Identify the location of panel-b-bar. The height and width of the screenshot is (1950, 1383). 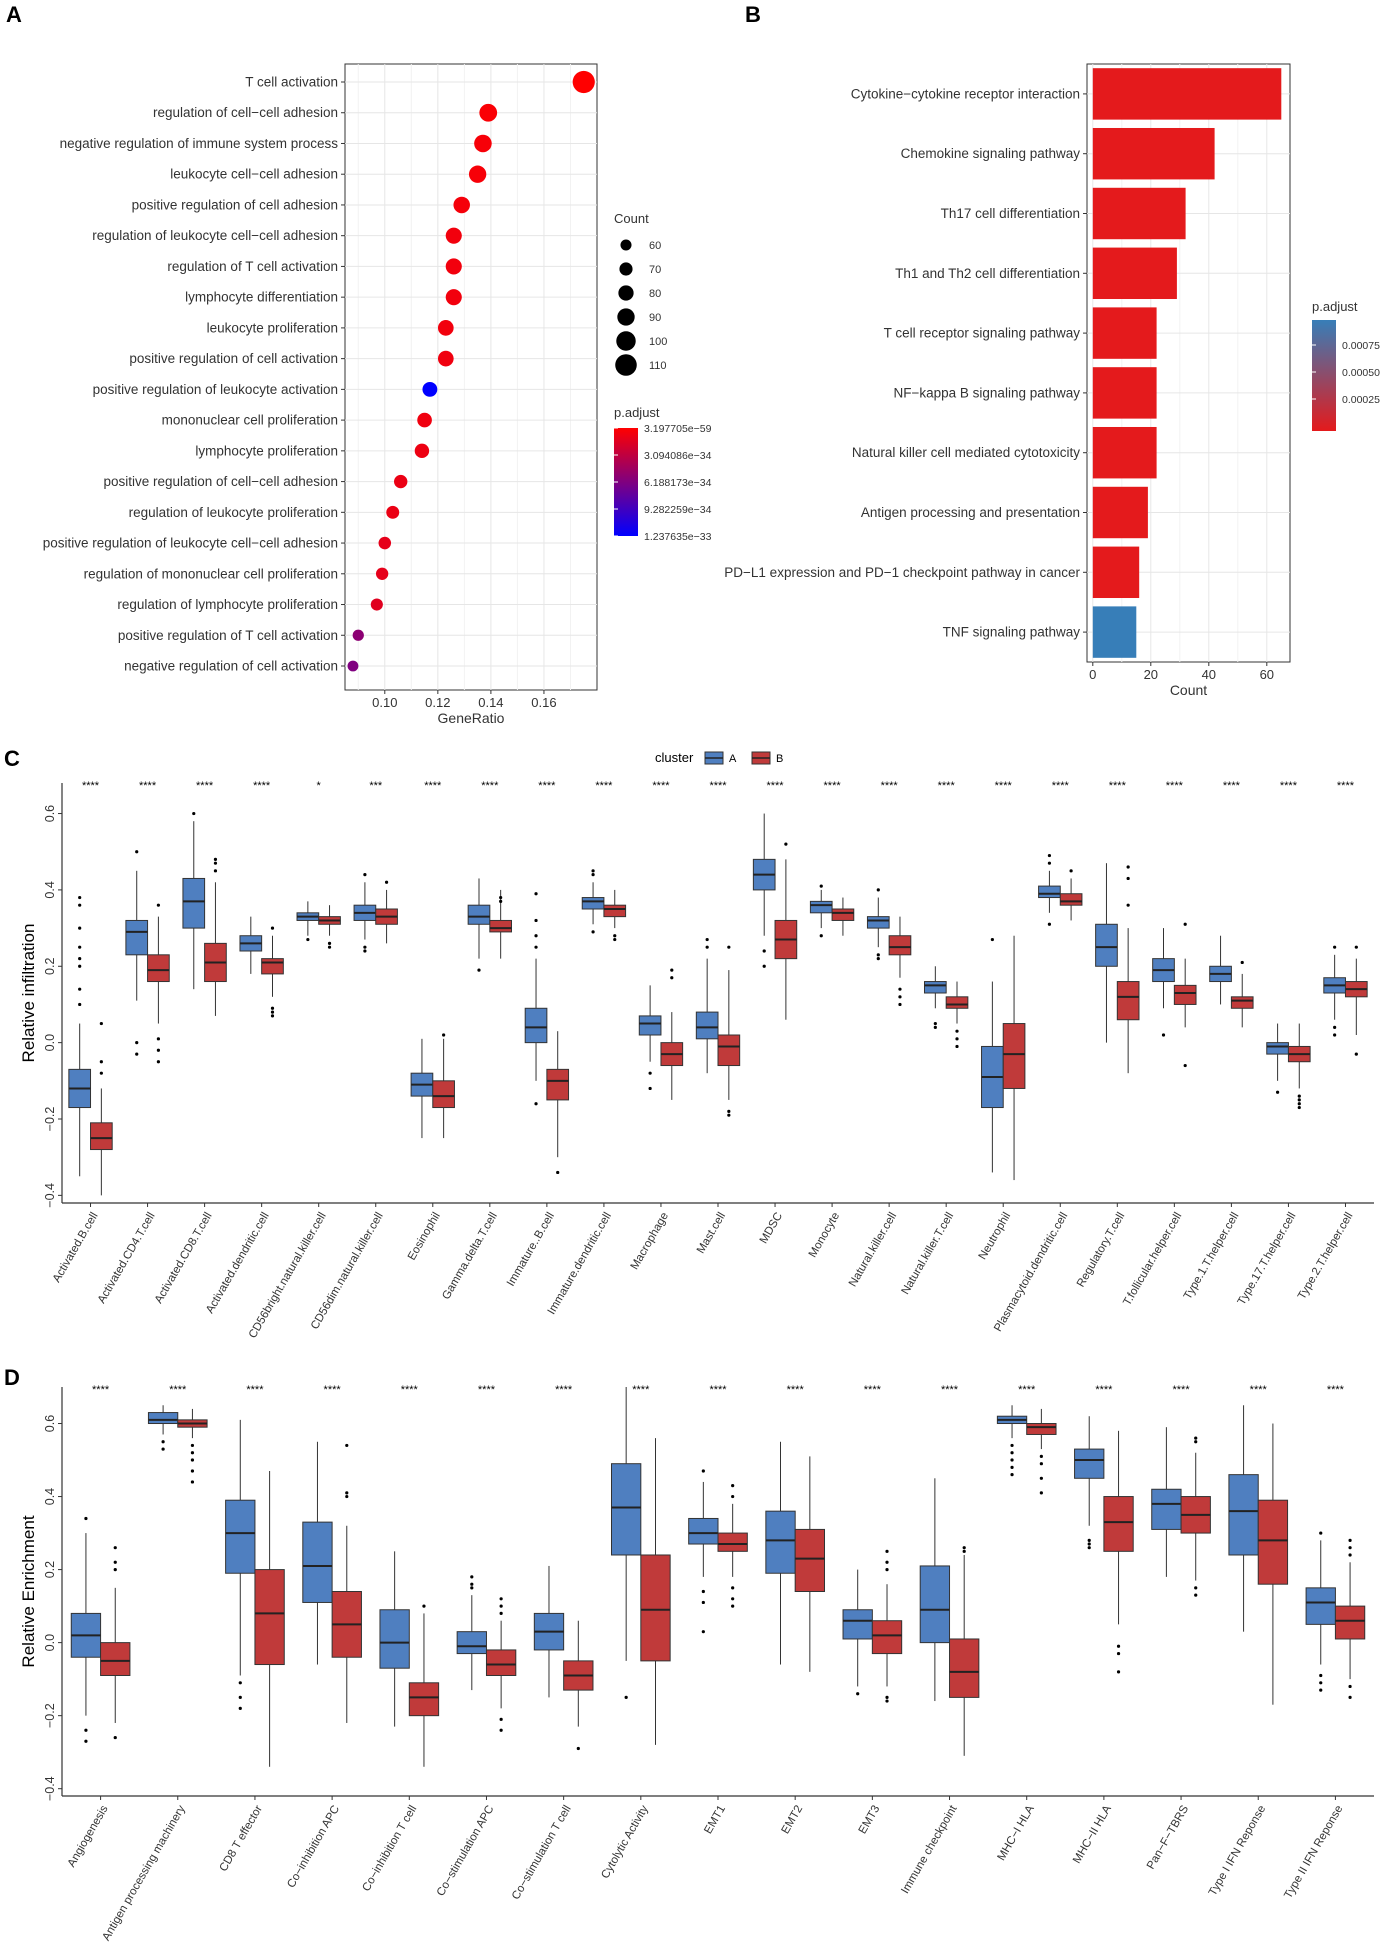
(1187, 94).